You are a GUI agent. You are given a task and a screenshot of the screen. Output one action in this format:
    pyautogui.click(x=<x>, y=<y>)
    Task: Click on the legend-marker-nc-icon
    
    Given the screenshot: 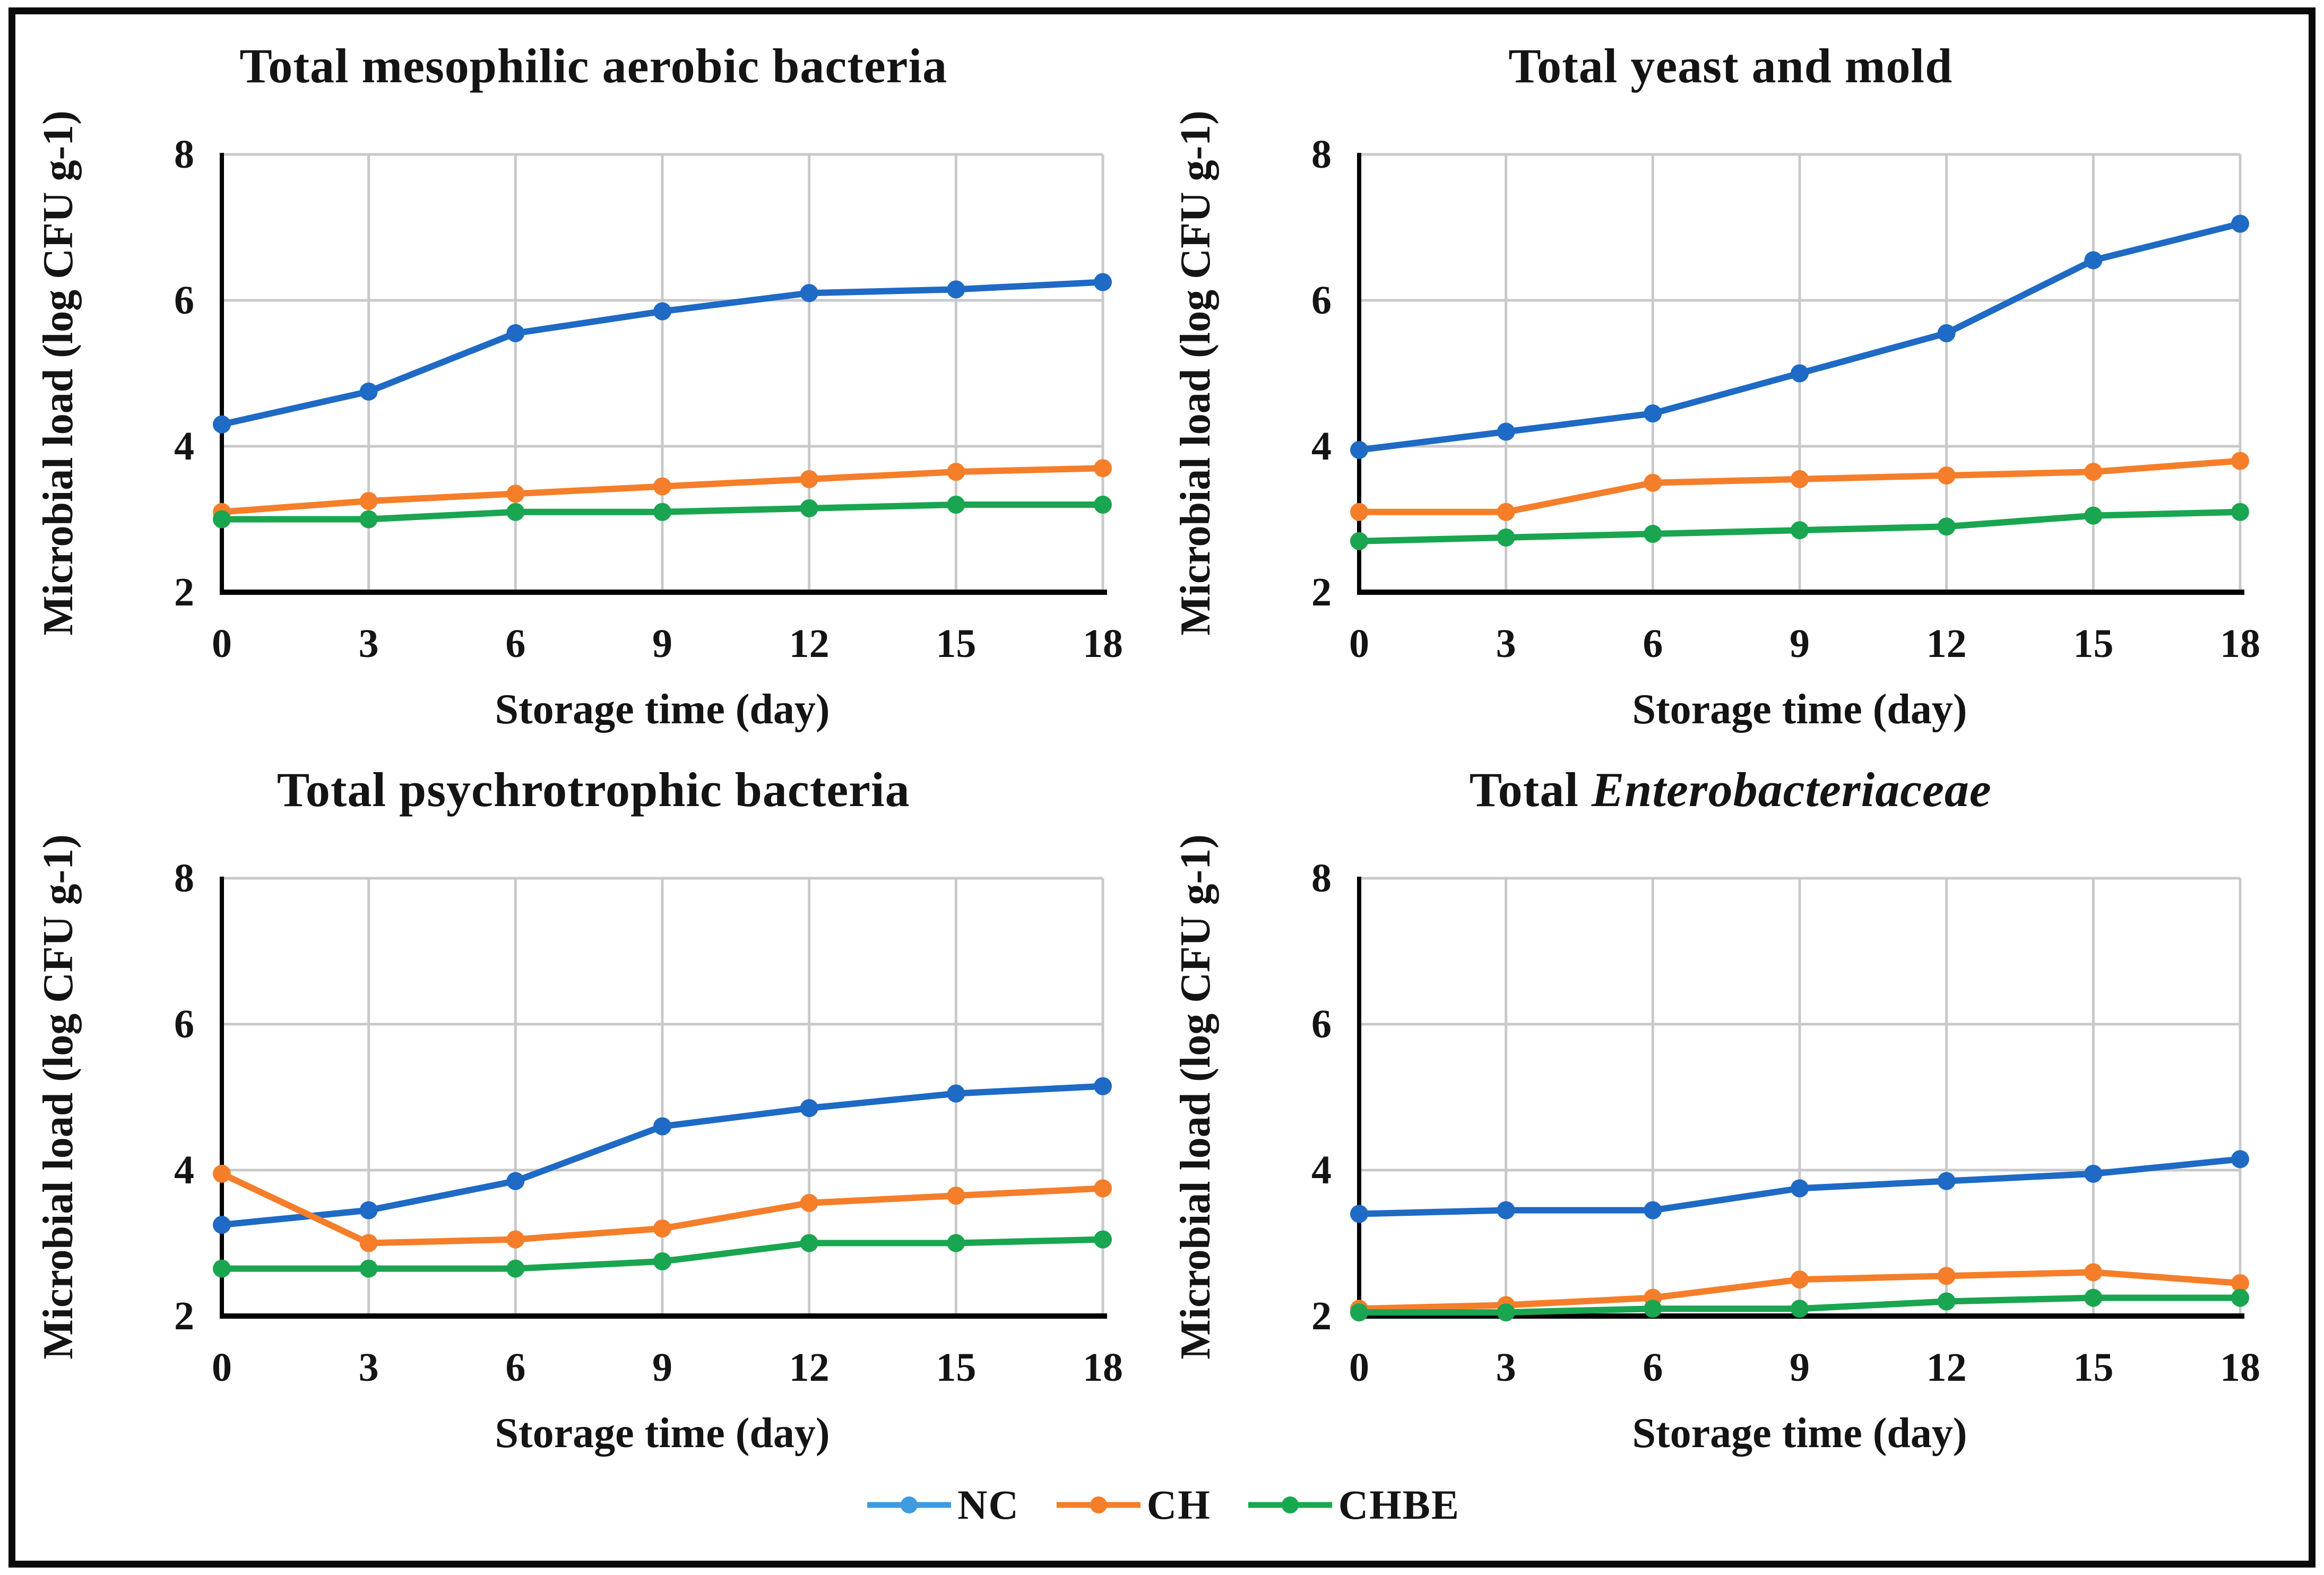 What is the action you would take?
    pyautogui.click(x=909, y=1504)
    